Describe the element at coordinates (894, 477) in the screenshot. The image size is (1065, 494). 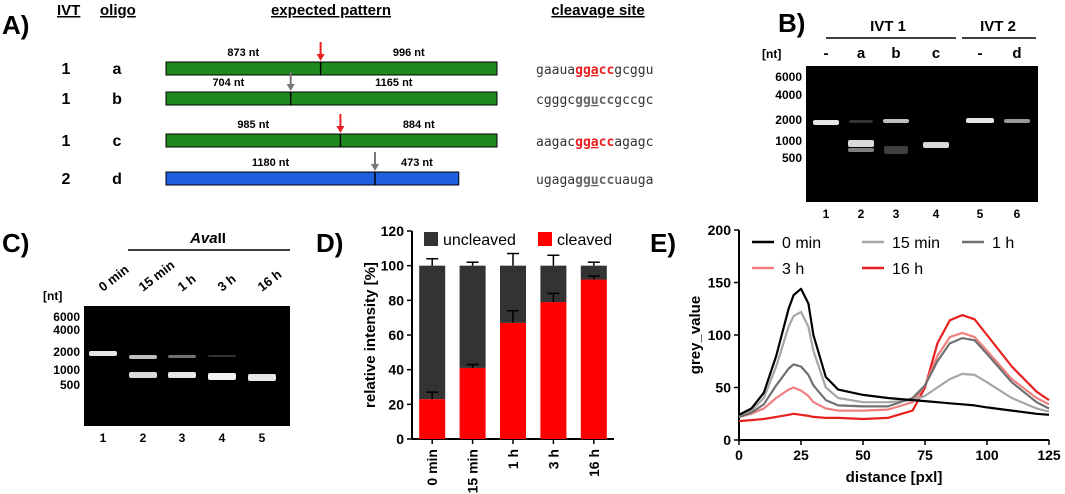
I see `x-axis-label: distance [pxl]` at that location.